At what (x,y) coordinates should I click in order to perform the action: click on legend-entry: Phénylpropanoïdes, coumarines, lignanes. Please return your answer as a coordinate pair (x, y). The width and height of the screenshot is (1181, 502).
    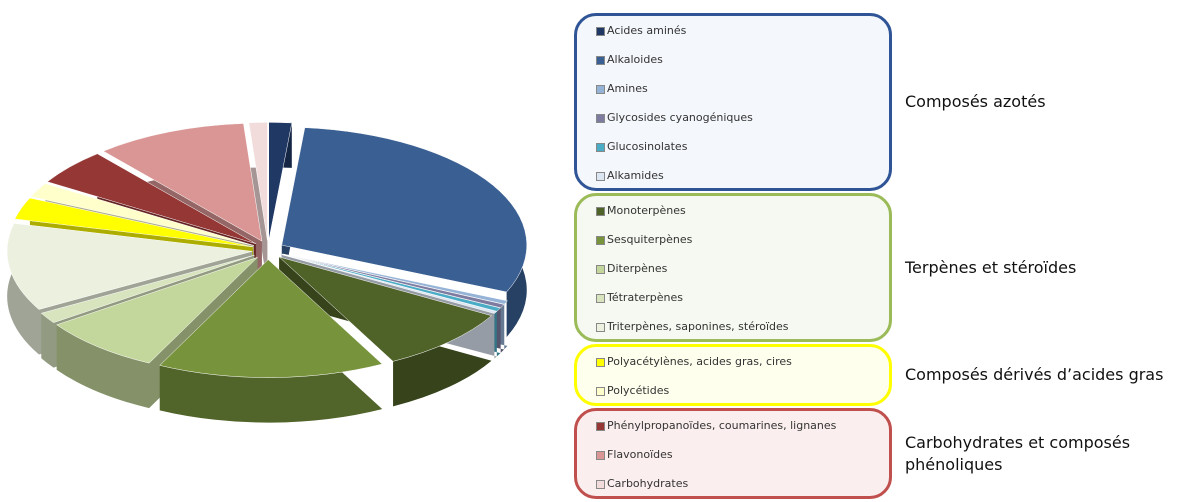
    Looking at the image, I should click on (716, 425).